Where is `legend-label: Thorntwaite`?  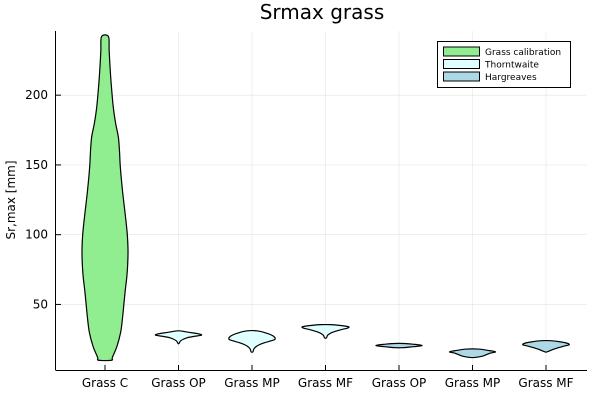 legend-label: Thorntwaite is located at coordinates (511, 66).